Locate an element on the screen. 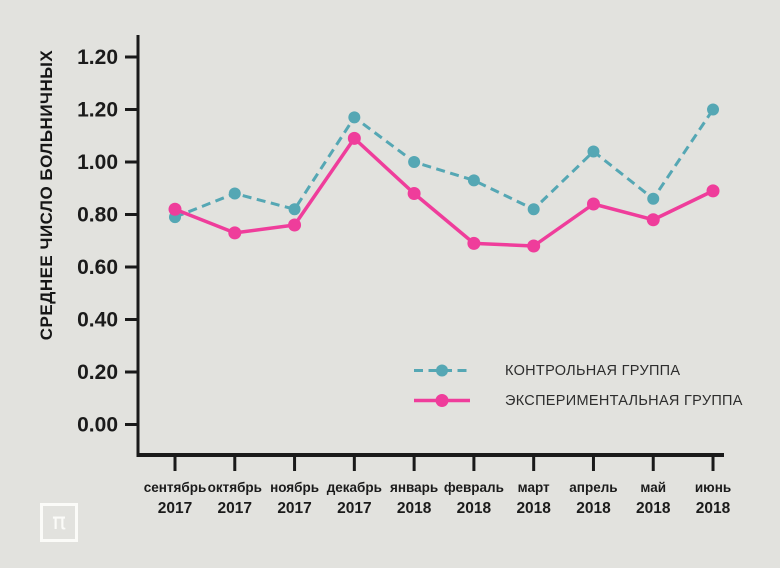  x-tick-label-month: январь is located at coordinates (414, 487).